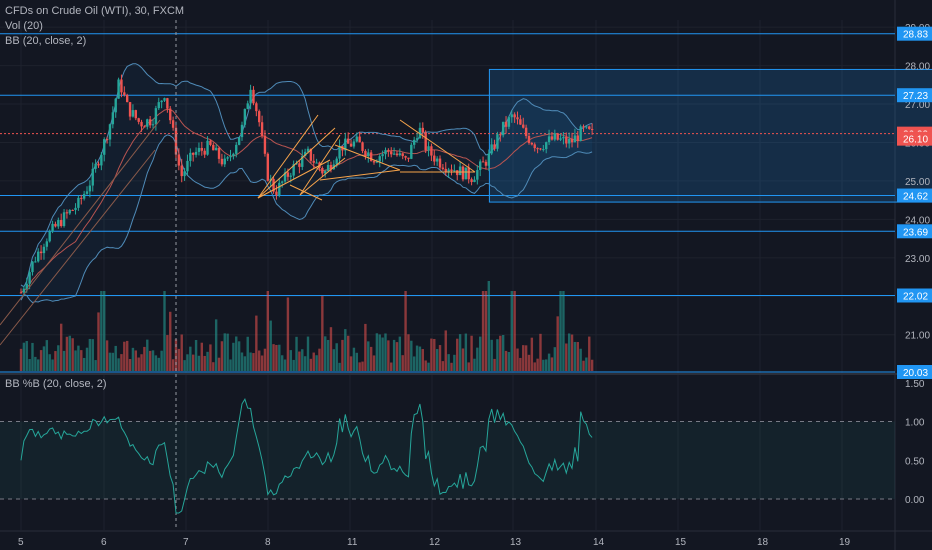 Image resolution: width=932 pixels, height=550 pixels. What do you see at coordinates (46, 41) in the screenshot?
I see `bb-legend: BB (20, close, 2)` at bounding box center [46, 41].